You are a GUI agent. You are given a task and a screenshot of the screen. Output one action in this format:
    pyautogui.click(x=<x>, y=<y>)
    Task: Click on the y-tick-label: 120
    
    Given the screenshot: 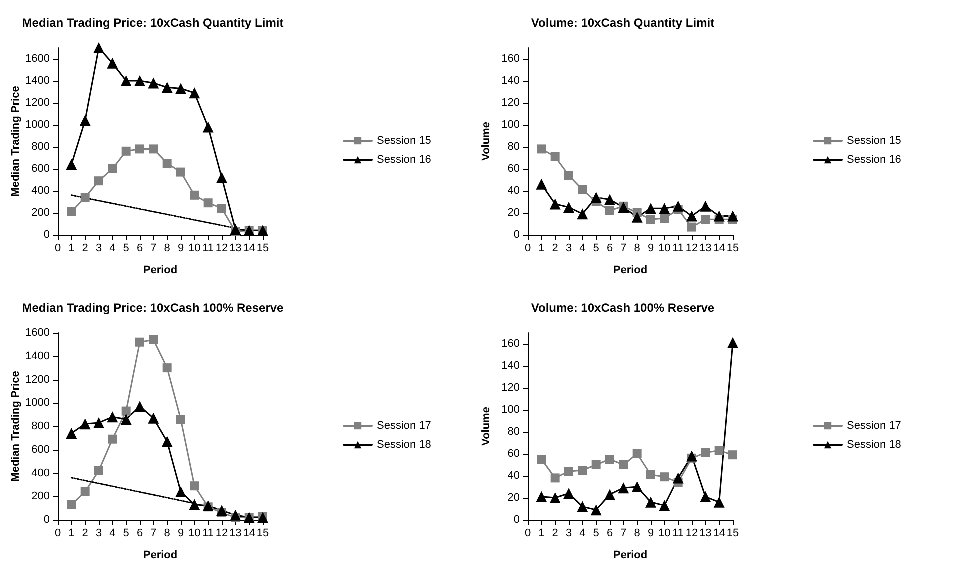 What is the action you would take?
    pyautogui.click(x=511, y=388)
    